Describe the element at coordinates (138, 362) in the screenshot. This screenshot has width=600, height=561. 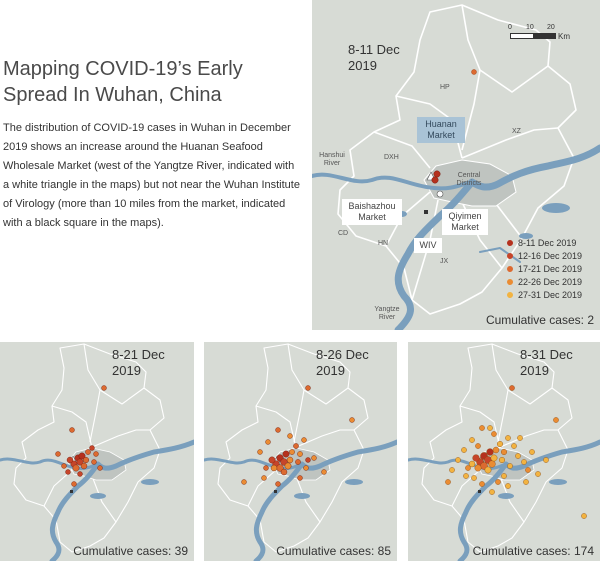
I see `panel-date: 8-21 Dec 2019` at that location.